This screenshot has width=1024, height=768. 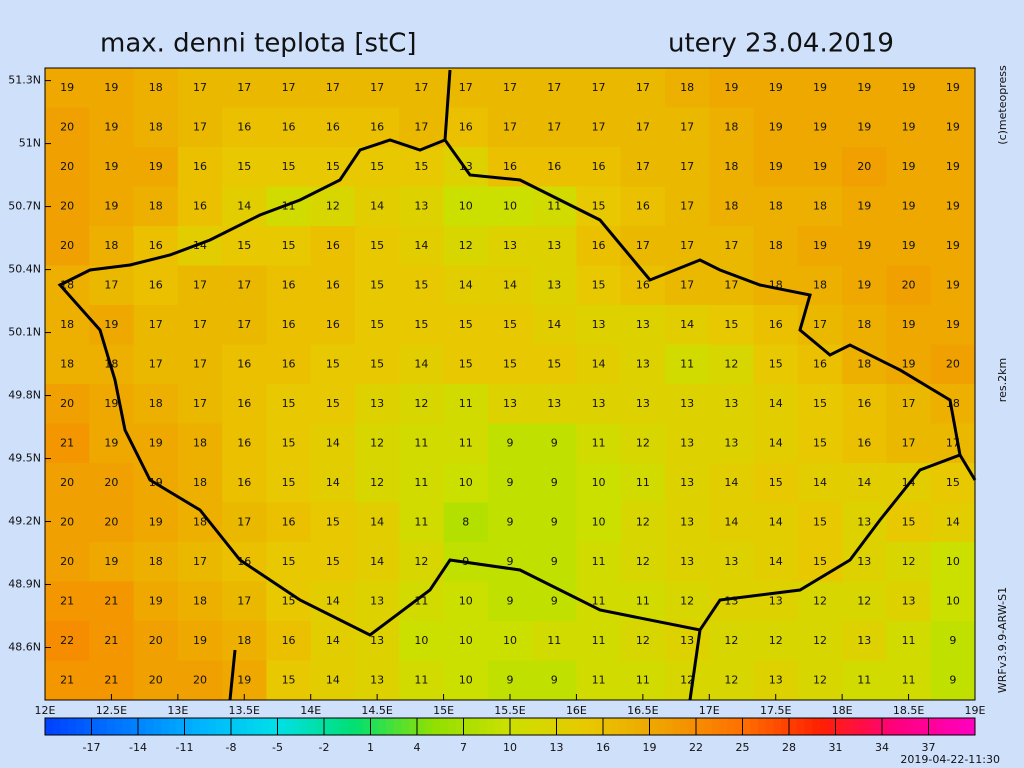 What do you see at coordinates (24, 521) in the screenshot?
I see `y-tick-label: 49.2N` at bounding box center [24, 521].